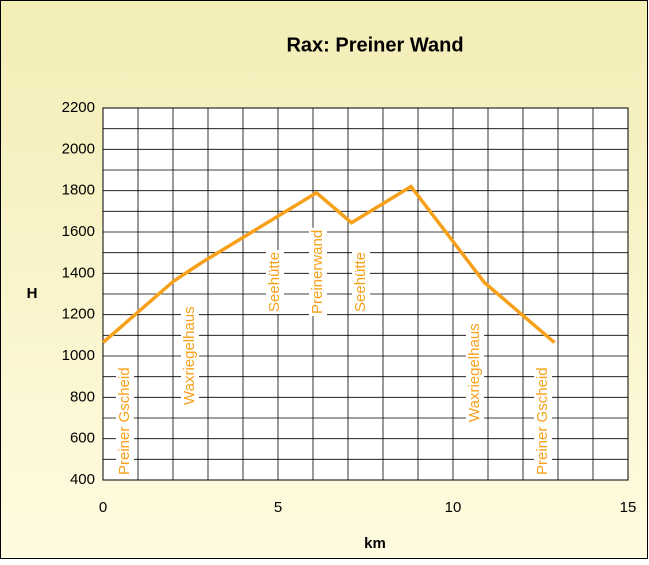 This screenshot has width=649, height=565. What do you see at coordinates (103, 507) in the screenshot?
I see `x-tick-label: 0` at bounding box center [103, 507].